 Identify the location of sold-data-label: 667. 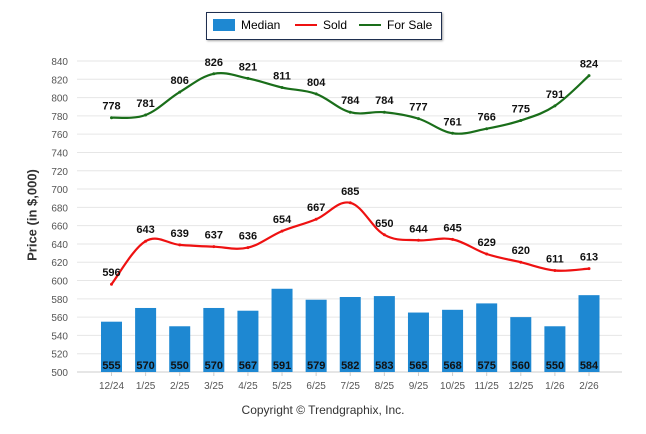
(316, 208).